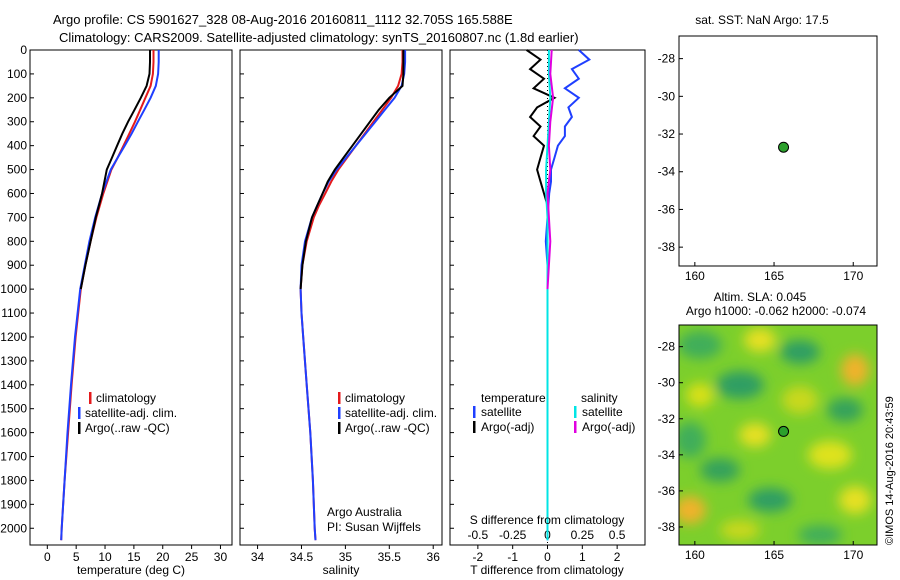 The width and height of the screenshot is (900, 580). Describe the element at coordinates (17, 241) in the screenshot. I see `depth-tick-label: 800` at that location.